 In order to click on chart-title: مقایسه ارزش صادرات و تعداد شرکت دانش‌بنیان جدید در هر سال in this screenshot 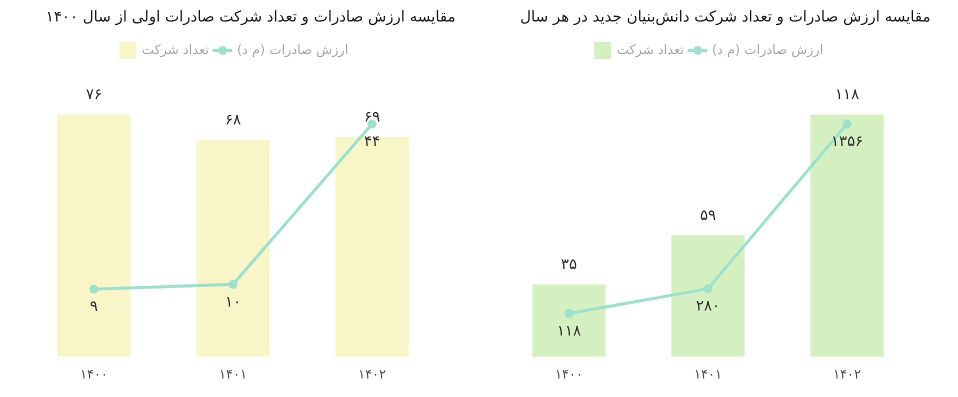, I will do `click(725, 17)`.